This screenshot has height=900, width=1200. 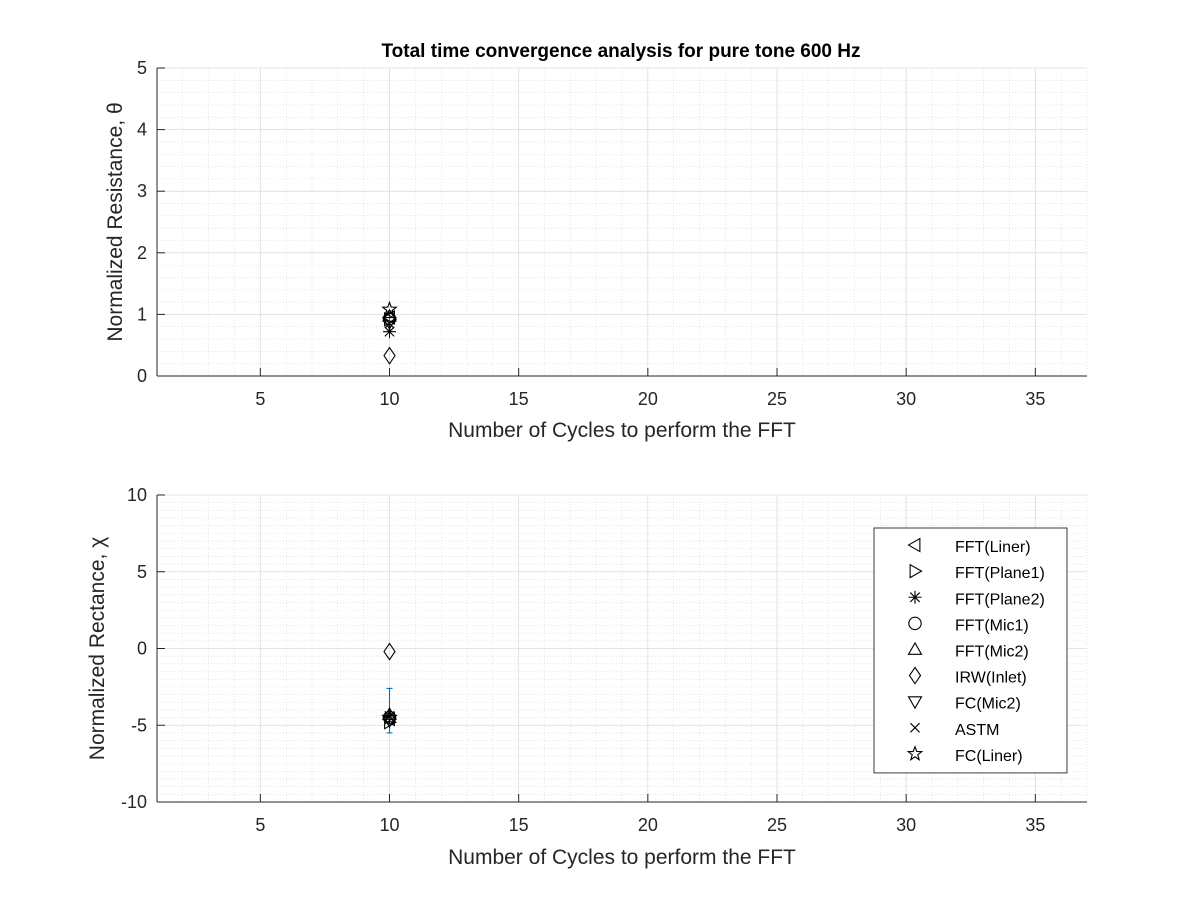 What do you see at coordinates (134, 802) in the screenshot?
I see `y-tick-label: -10` at bounding box center [134, 802].